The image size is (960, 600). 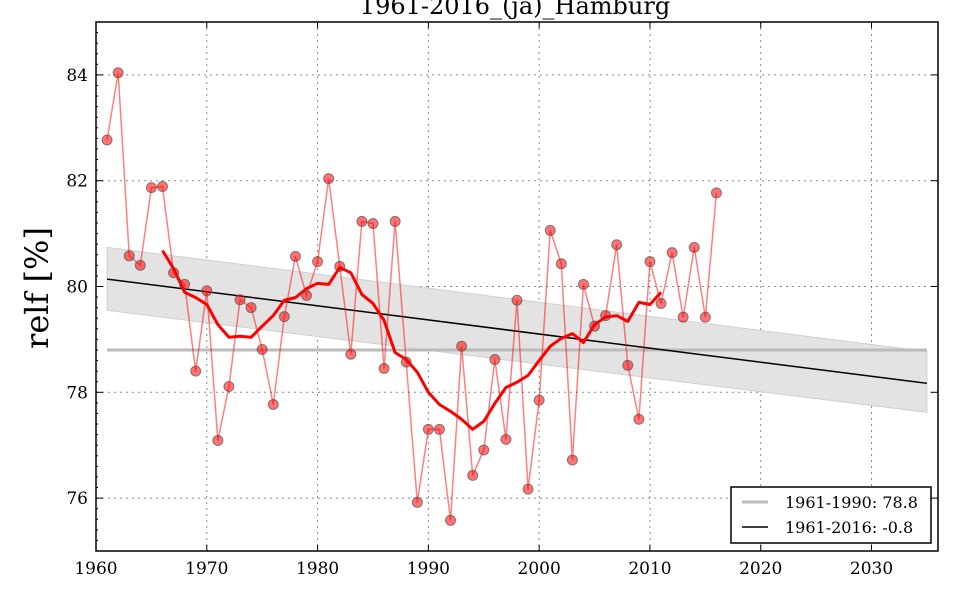 I want to click on legend-box, so click(x=831, y=515).